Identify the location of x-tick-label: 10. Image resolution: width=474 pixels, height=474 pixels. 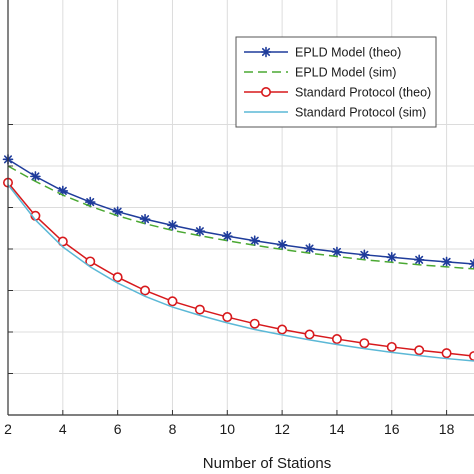
(228, 429).